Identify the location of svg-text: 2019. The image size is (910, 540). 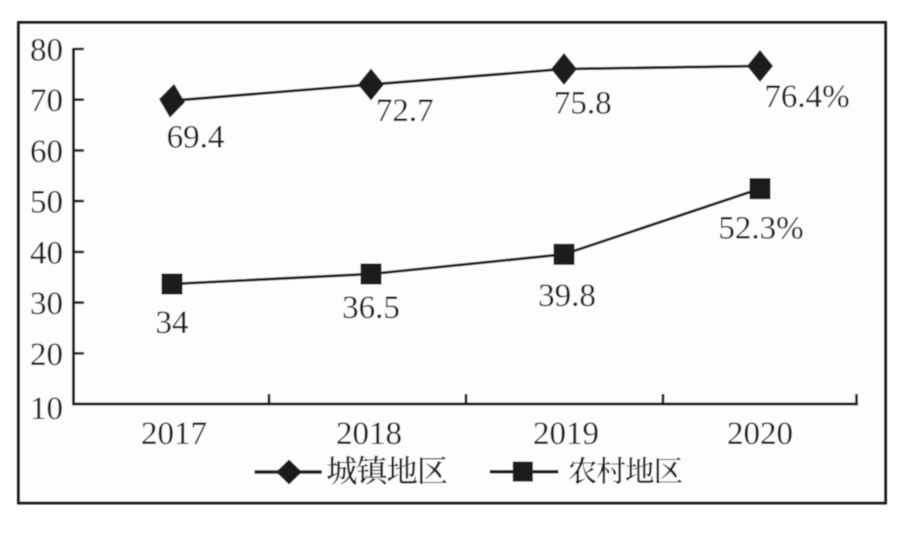
(566, 434).